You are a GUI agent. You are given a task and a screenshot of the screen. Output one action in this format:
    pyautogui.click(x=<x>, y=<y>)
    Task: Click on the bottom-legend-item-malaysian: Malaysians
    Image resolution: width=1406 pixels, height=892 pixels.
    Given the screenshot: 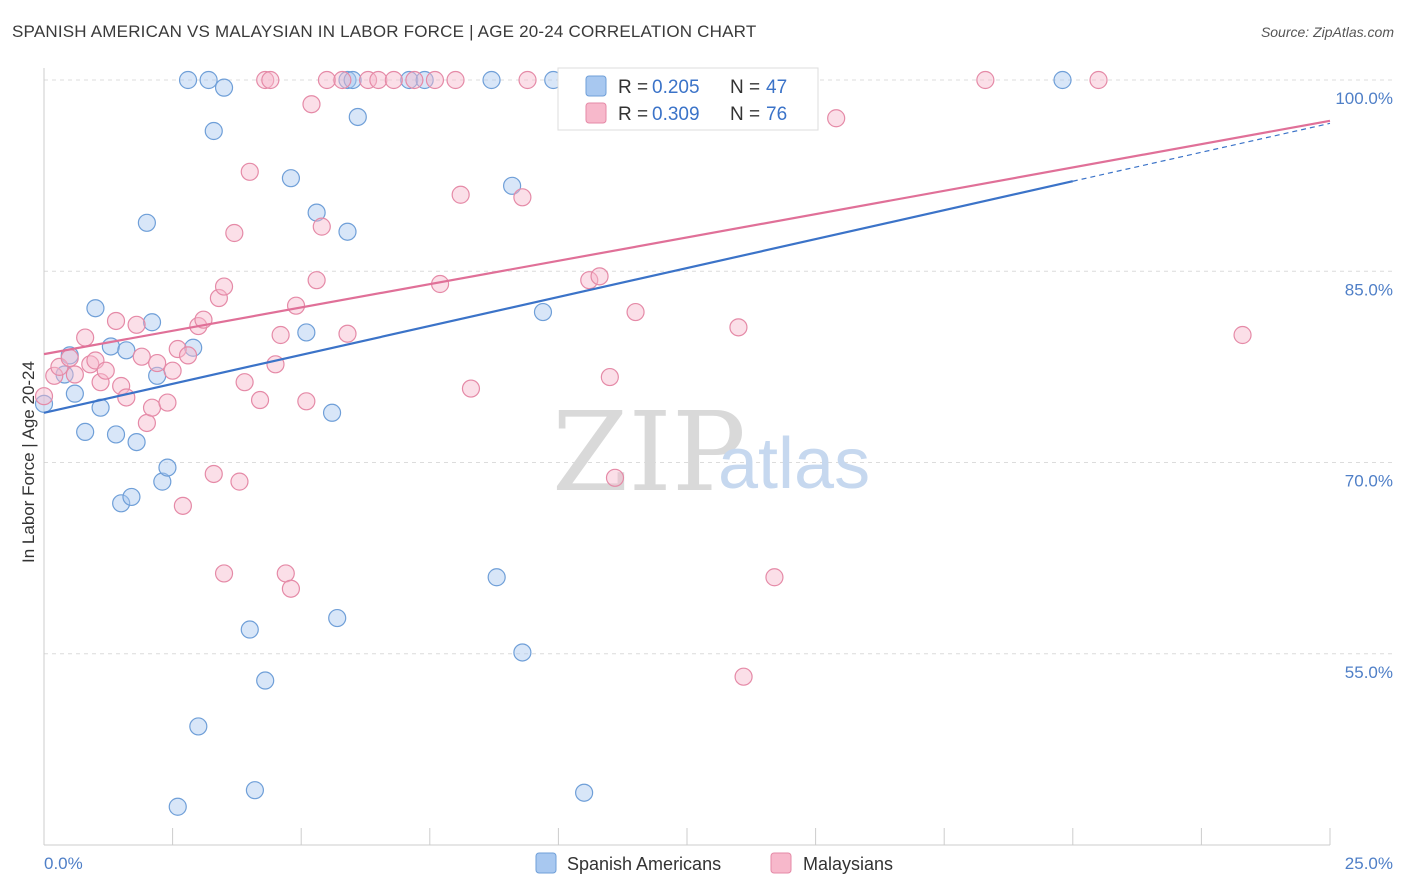 What is the action you would take?
    pyautogui.click(x=831, y=863)
    